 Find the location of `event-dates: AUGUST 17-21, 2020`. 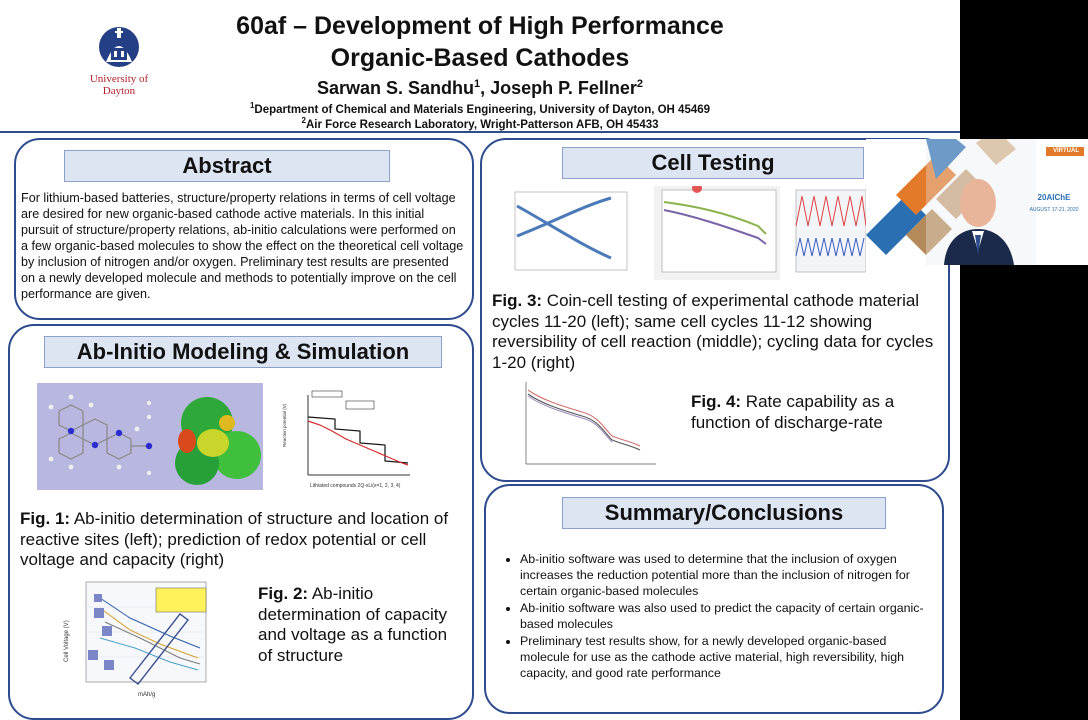

event-dates: AUGUST 17-21, 2020 is located at coordinates (1054, 210).